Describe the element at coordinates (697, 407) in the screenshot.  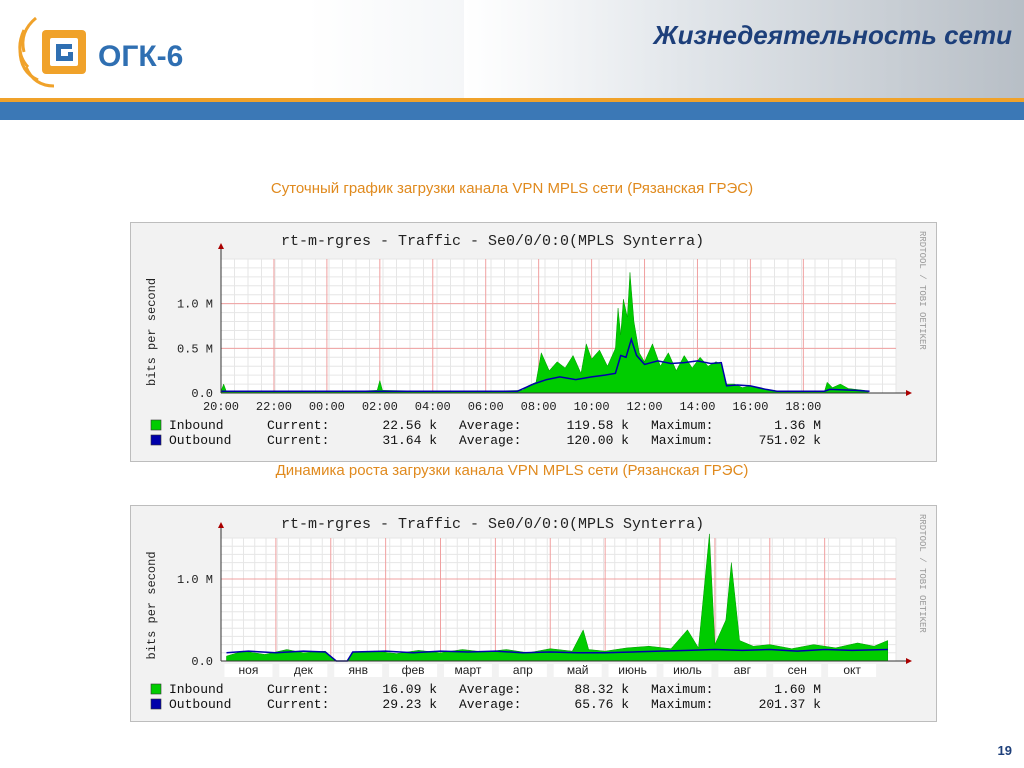
I see `x-tick-label: 14:00` at that location.